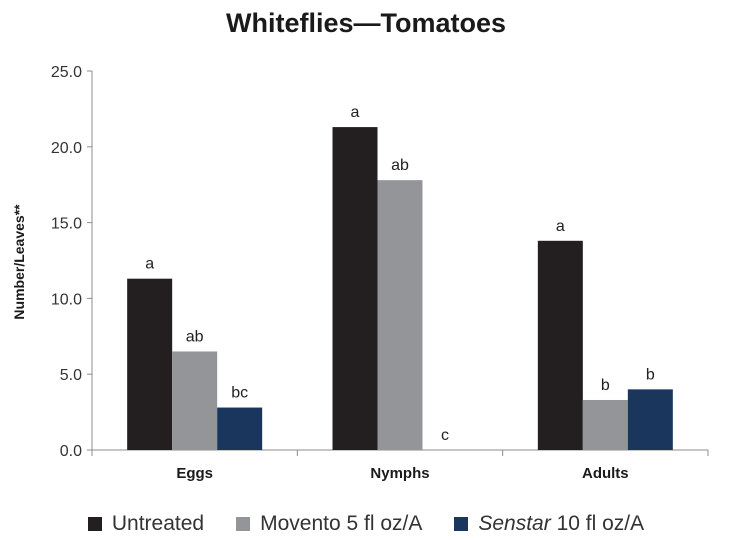 This screenshot has width=732, height=540. Describe the element at coordinates (366, 23) in the screenshot. I see `chart-title: Whiteflies—Tomatoes` at that location.